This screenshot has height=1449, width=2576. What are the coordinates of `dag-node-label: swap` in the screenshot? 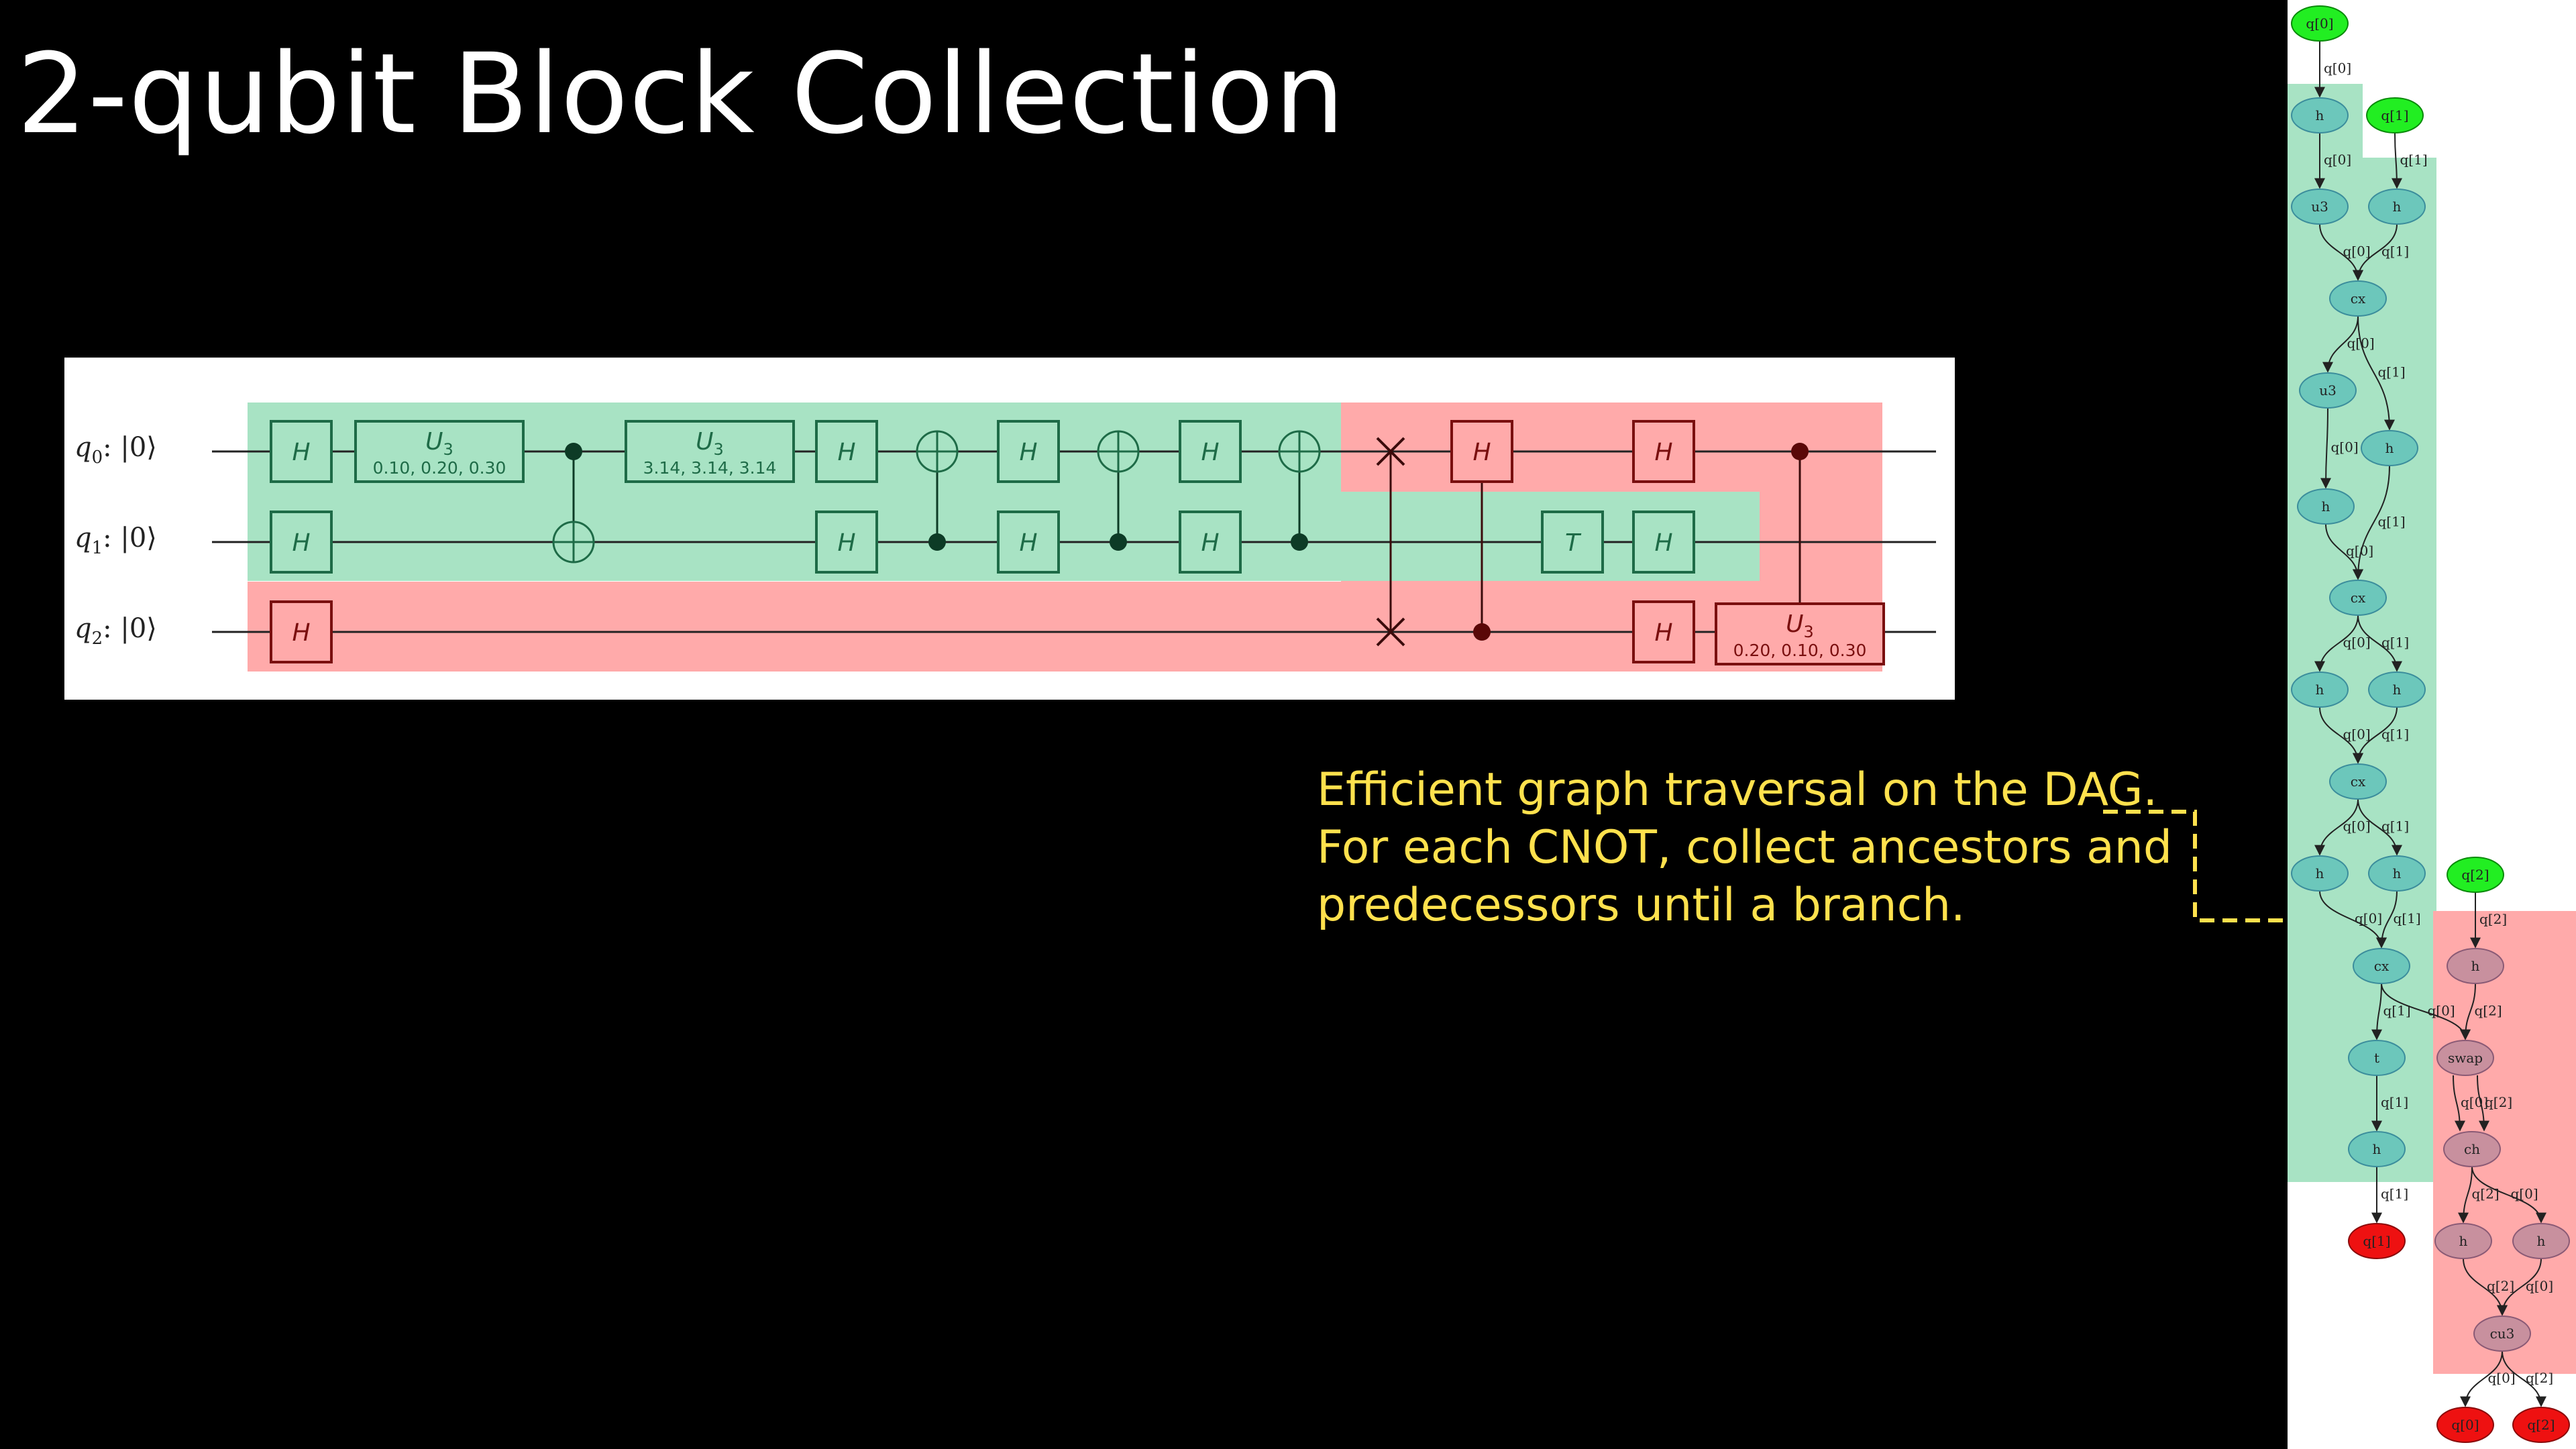 It's located at (2465, 1058).